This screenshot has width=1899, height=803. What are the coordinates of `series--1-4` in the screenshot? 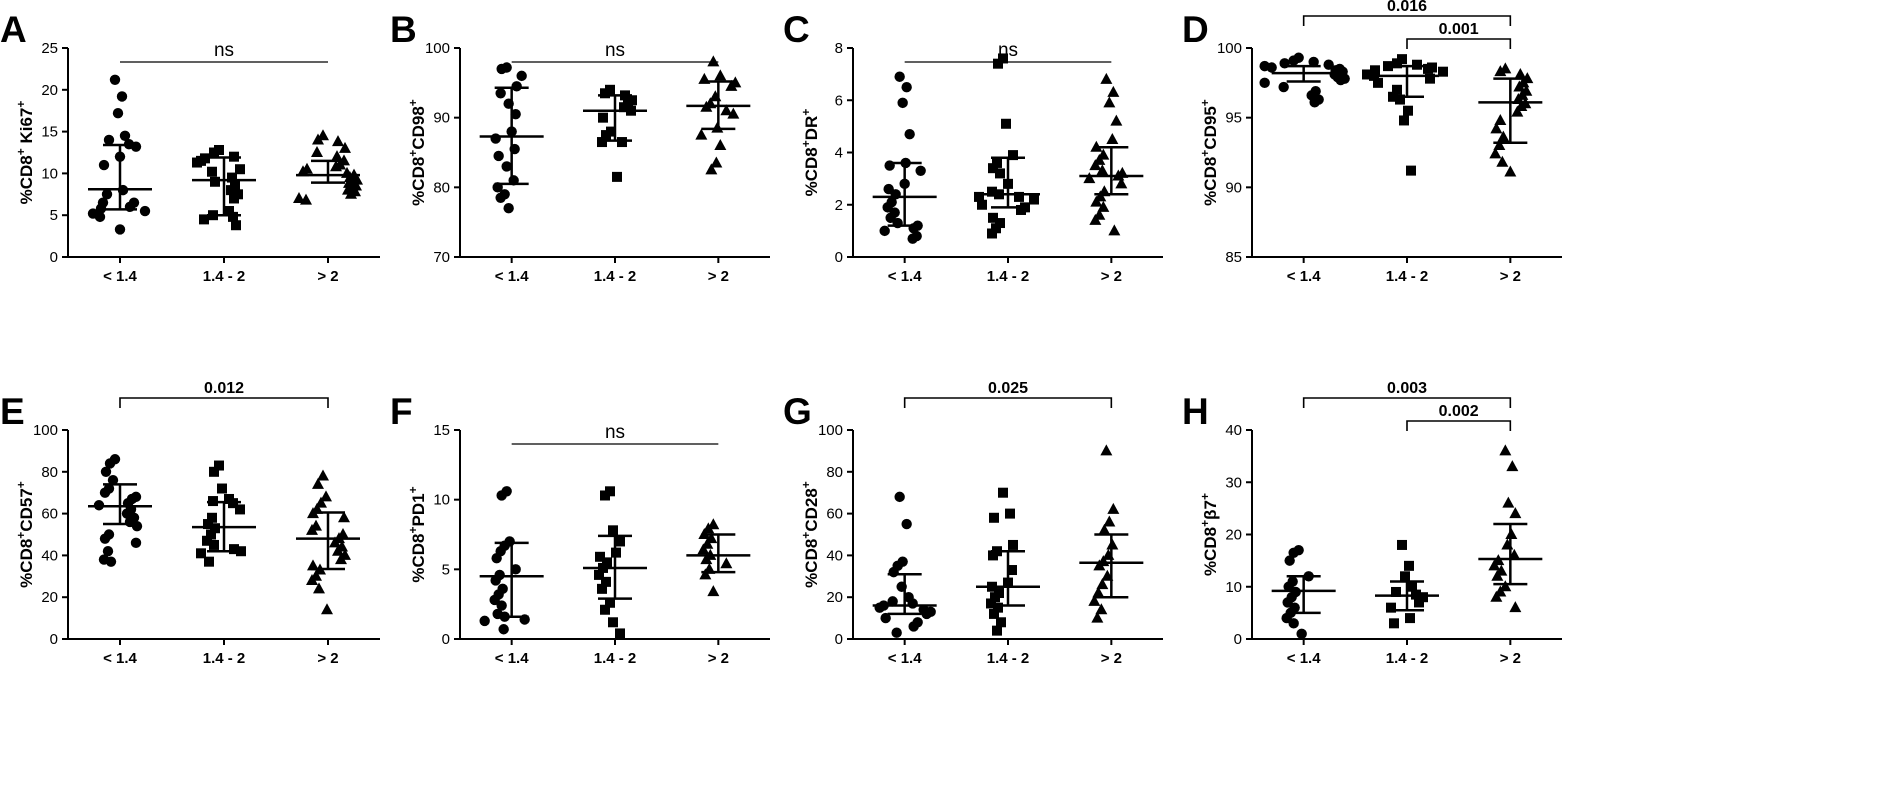 It's located at (904, 564).